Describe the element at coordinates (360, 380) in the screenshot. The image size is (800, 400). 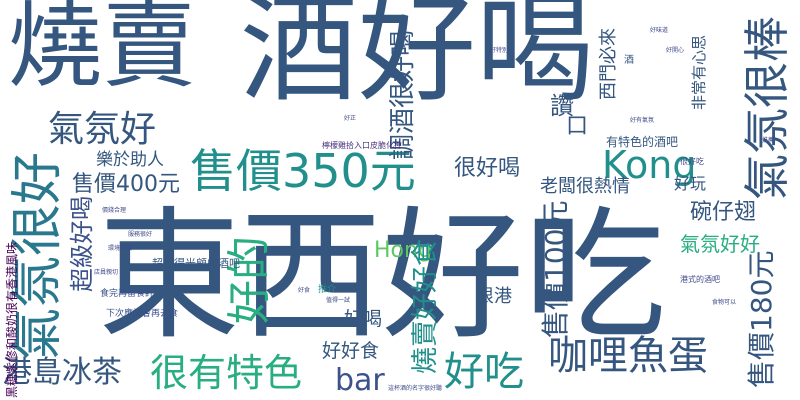
I see `cloud-word: bar` at that location.